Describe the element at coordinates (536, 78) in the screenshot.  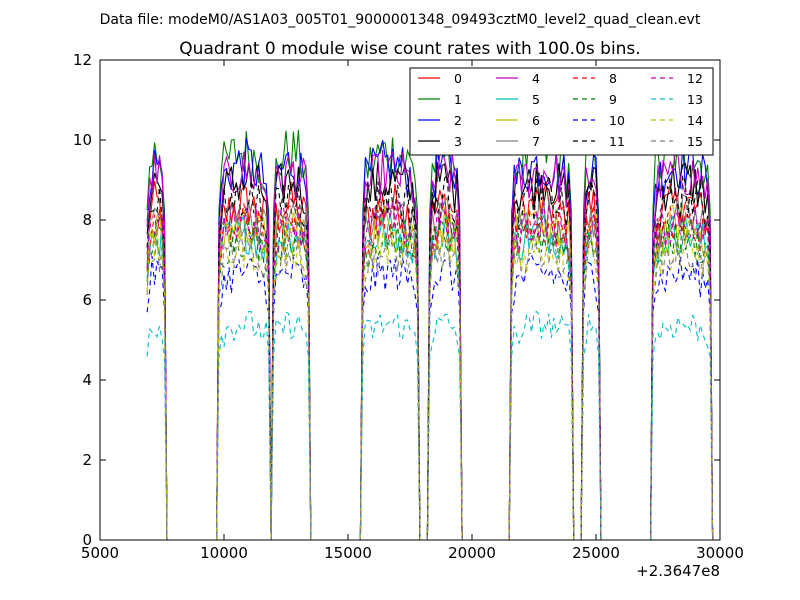
I see `legend-label-4: 4` at that location.